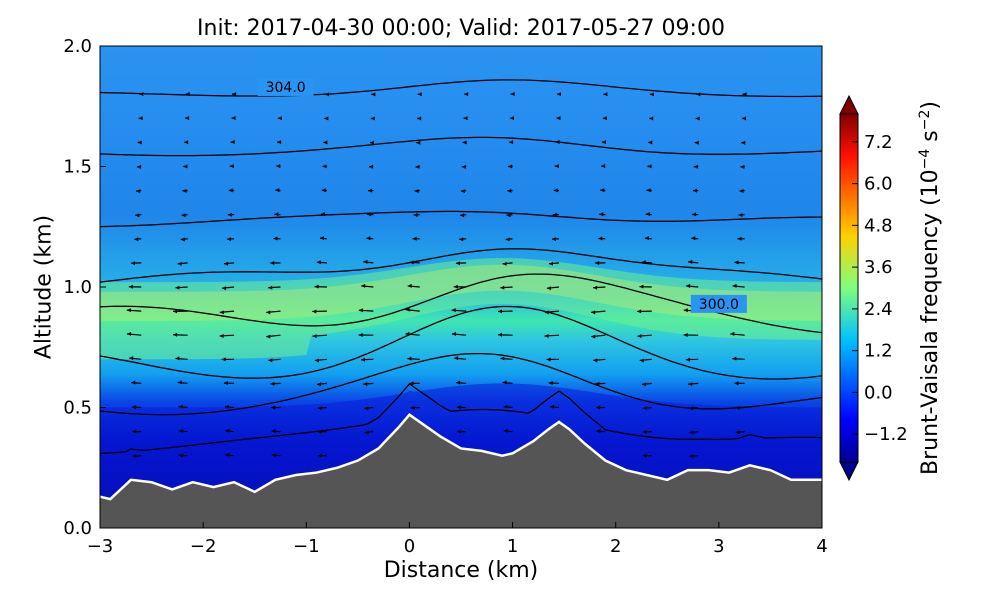 The width and height of the screenshot is (1000, 600). Describe the element at coordinates (84, 287) in the screenshot. I see `y-axis-ticks: 0.0 0.5 1.0 1.5 2.0` at that location.